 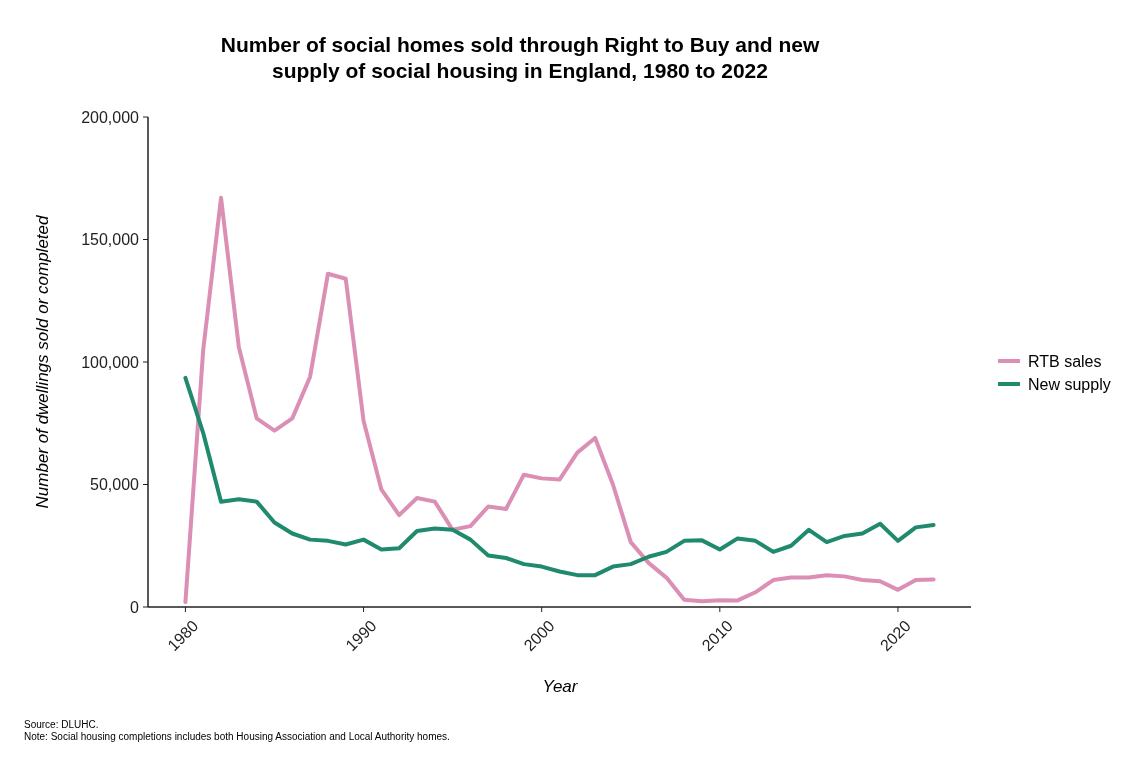 I want to click on text: Note: Social housing completions includes both Housing Association and Local Authority homes., so click(x=237, y=736).